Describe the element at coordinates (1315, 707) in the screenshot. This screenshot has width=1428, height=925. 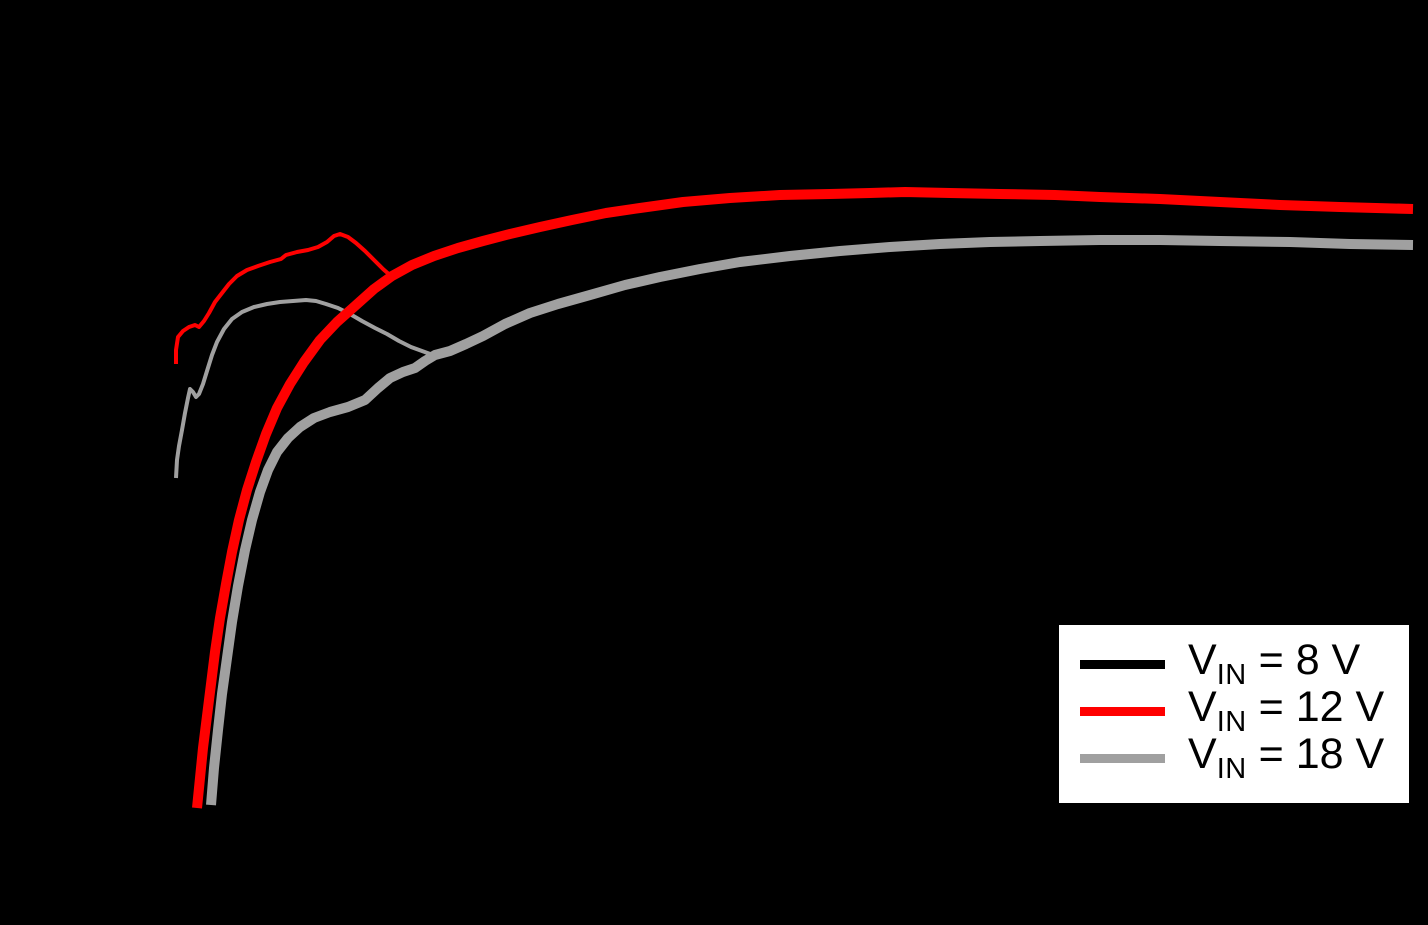
I see `legend-label-value: = 12 V` at that location.